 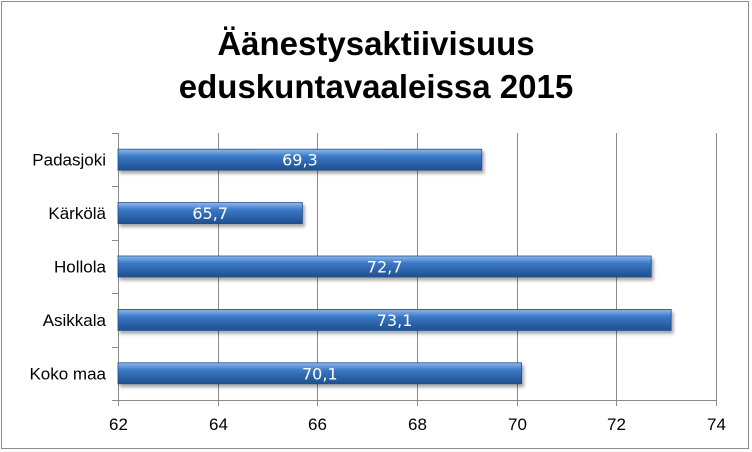 What do you see at coordinates (376, 43) in the screenshot?
I see `chart-title-line-1: Äänestysaktiivisuus` at bounding box center [376, 43].